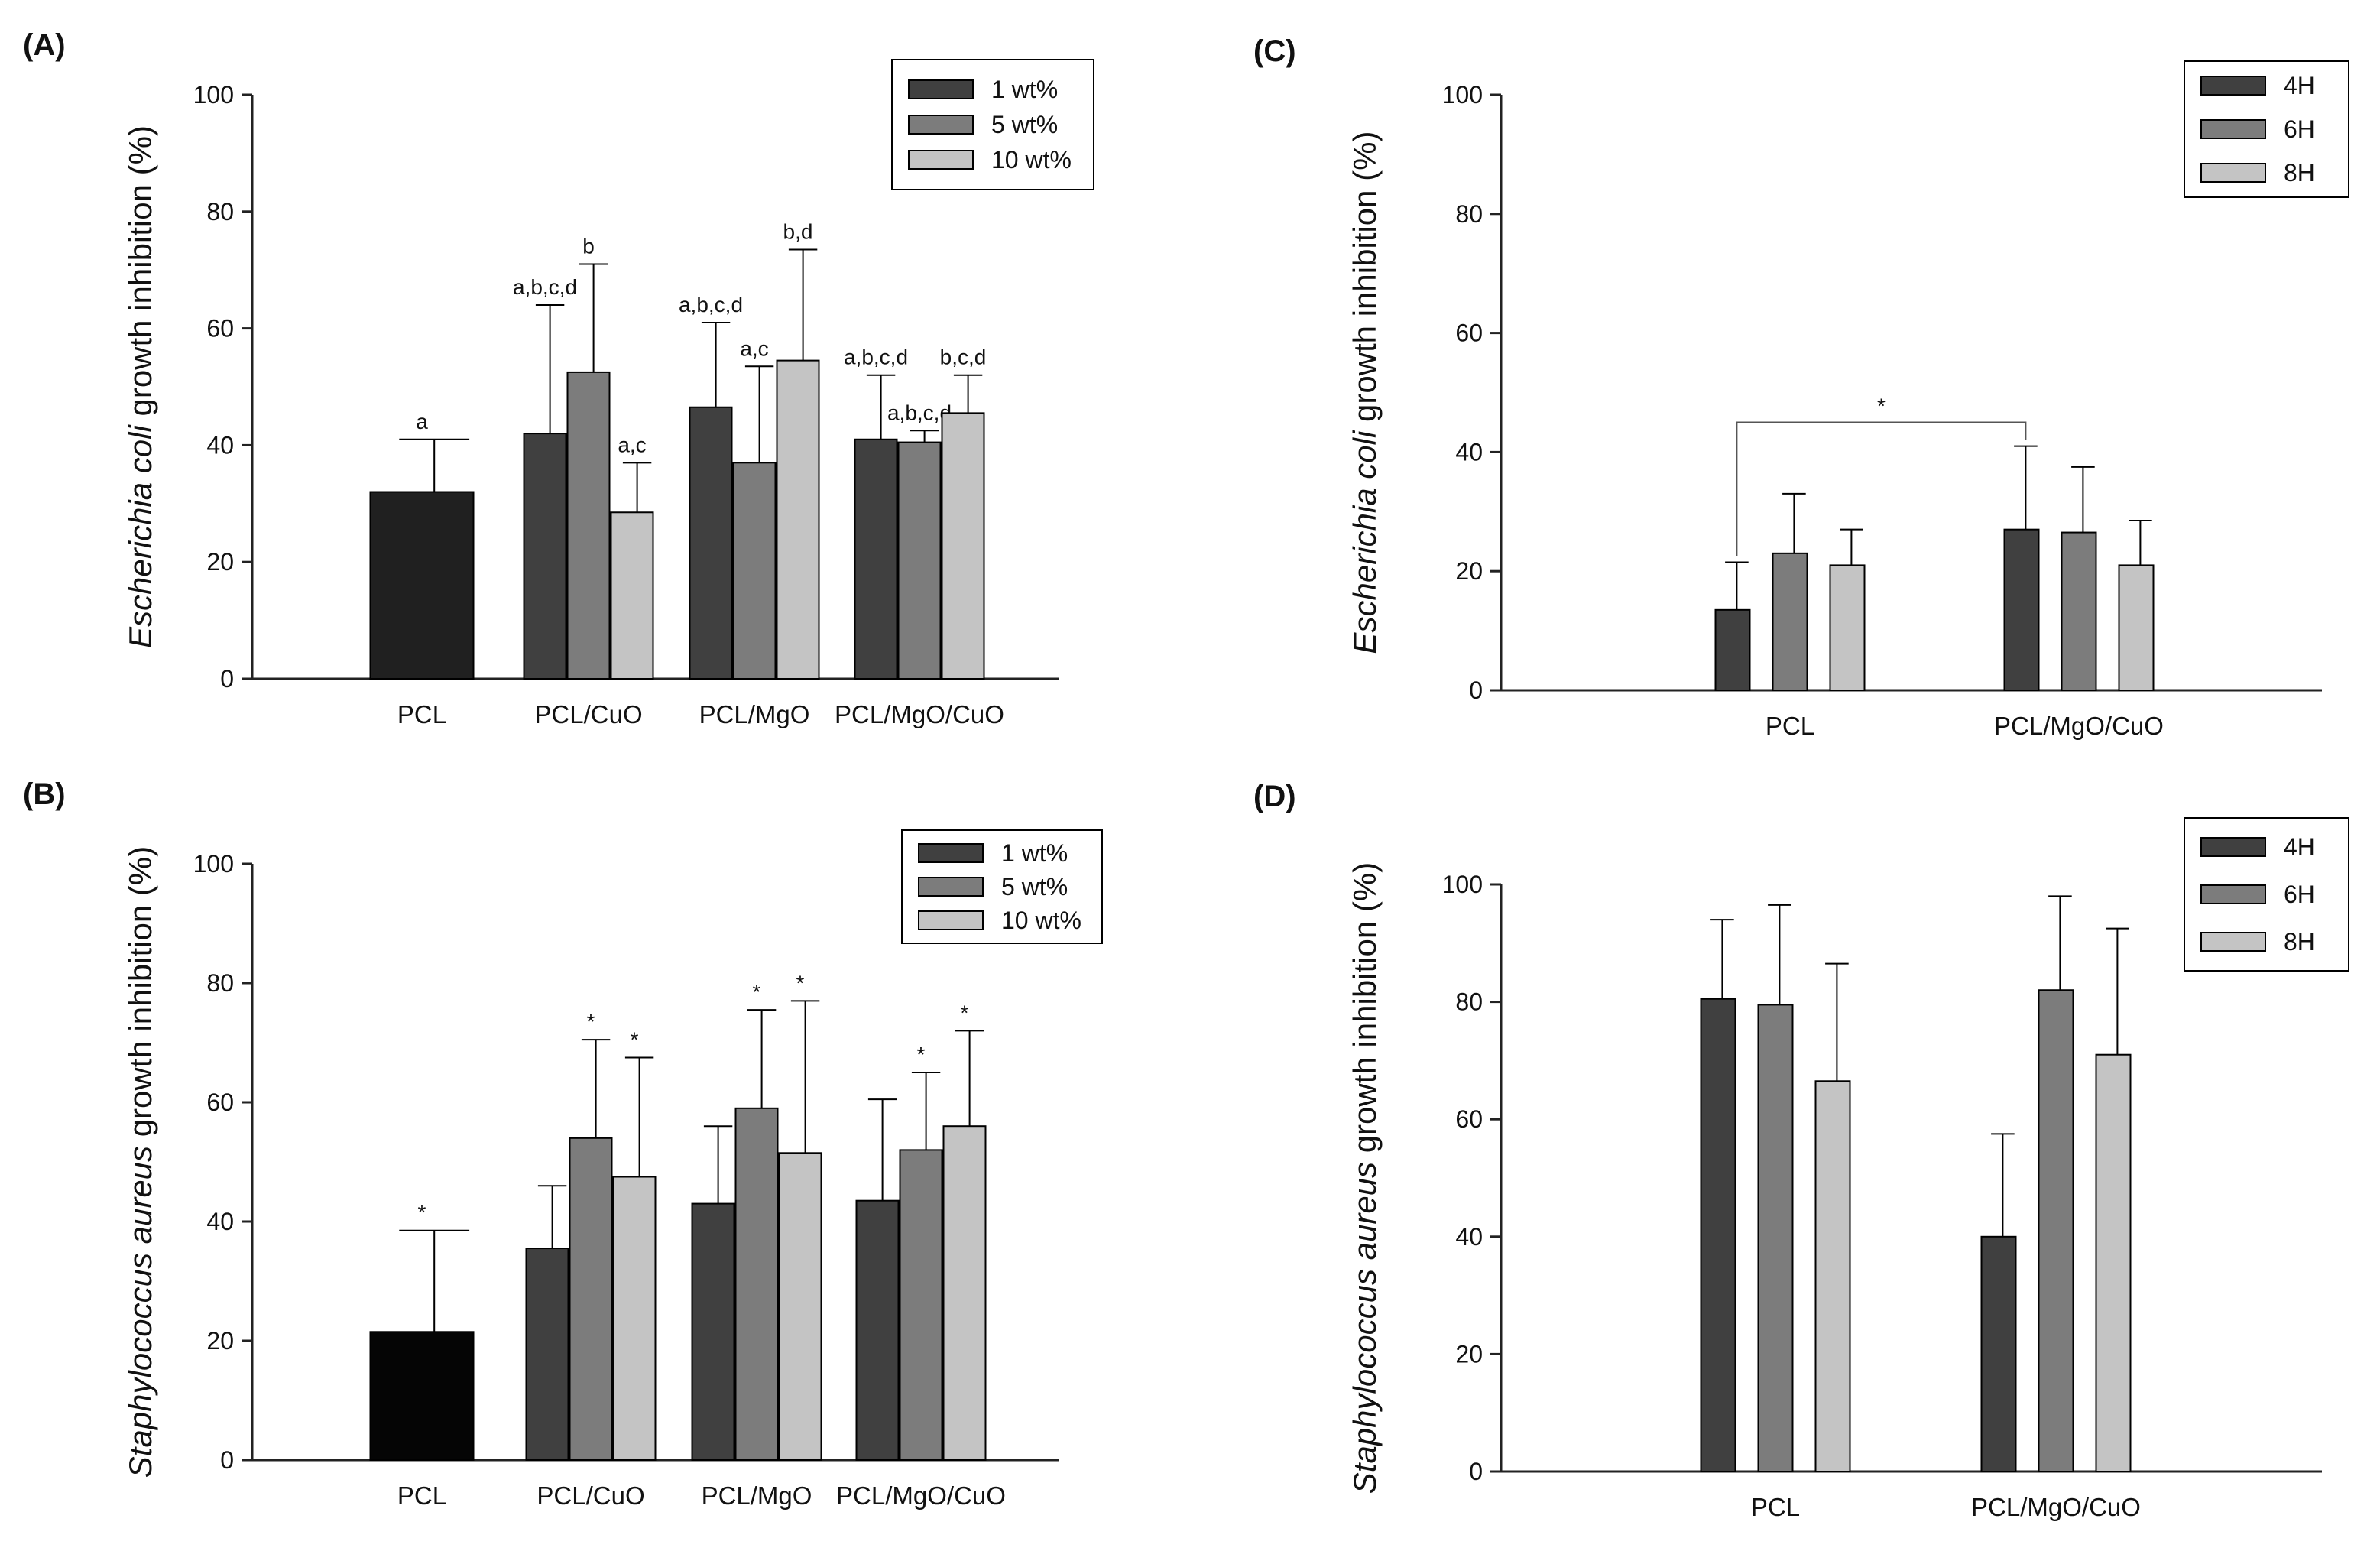 The image size is (2380, 1564). Describe the element at coordinates (800, 1307) in the screenshot. I see `panel-b-bar-pcl-mgo-s2` at that location.